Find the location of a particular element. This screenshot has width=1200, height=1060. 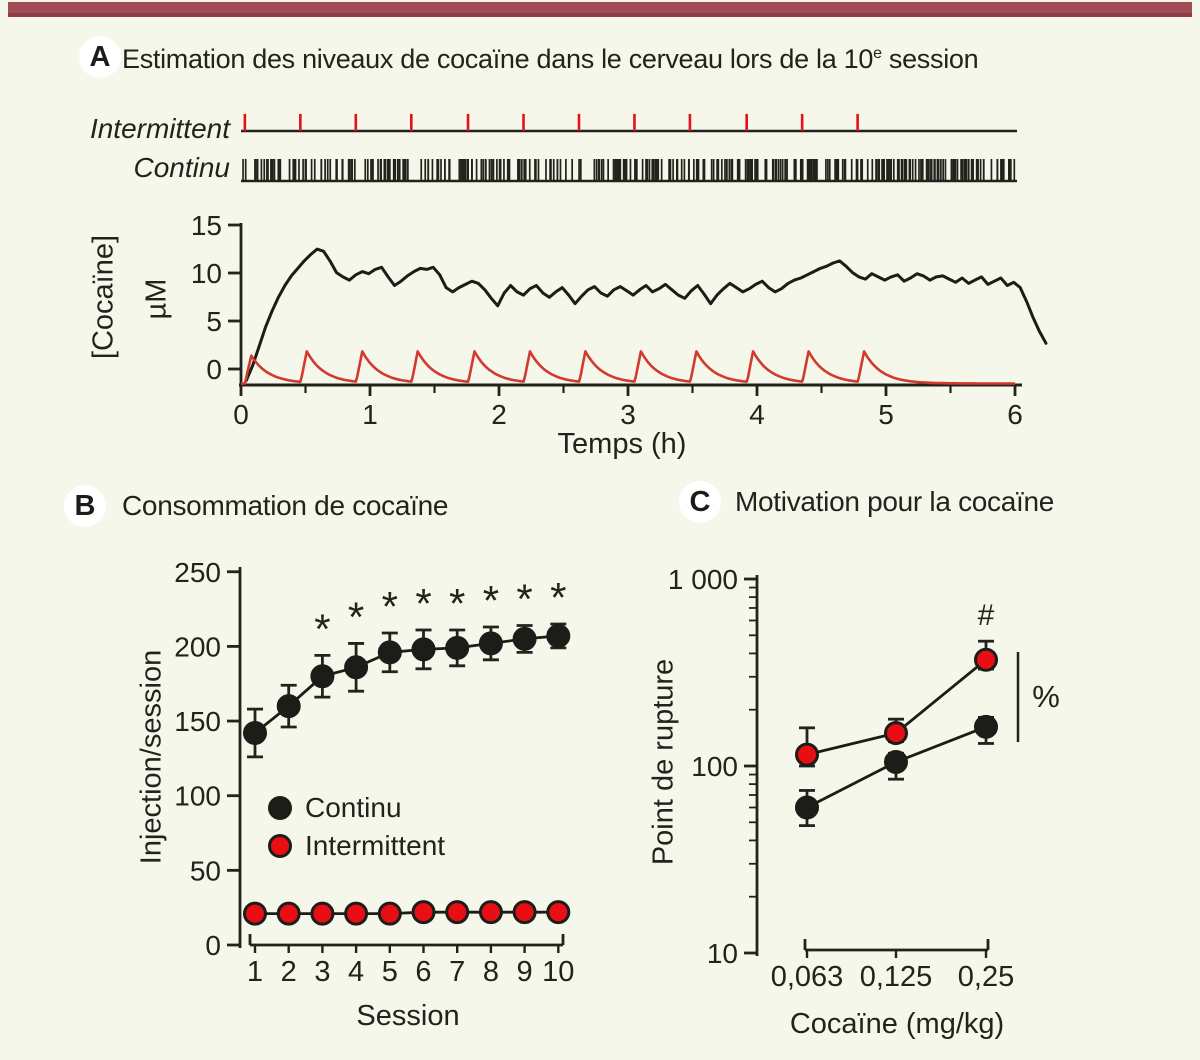

panel-a-badge: A is located at coordinates (100, 57).